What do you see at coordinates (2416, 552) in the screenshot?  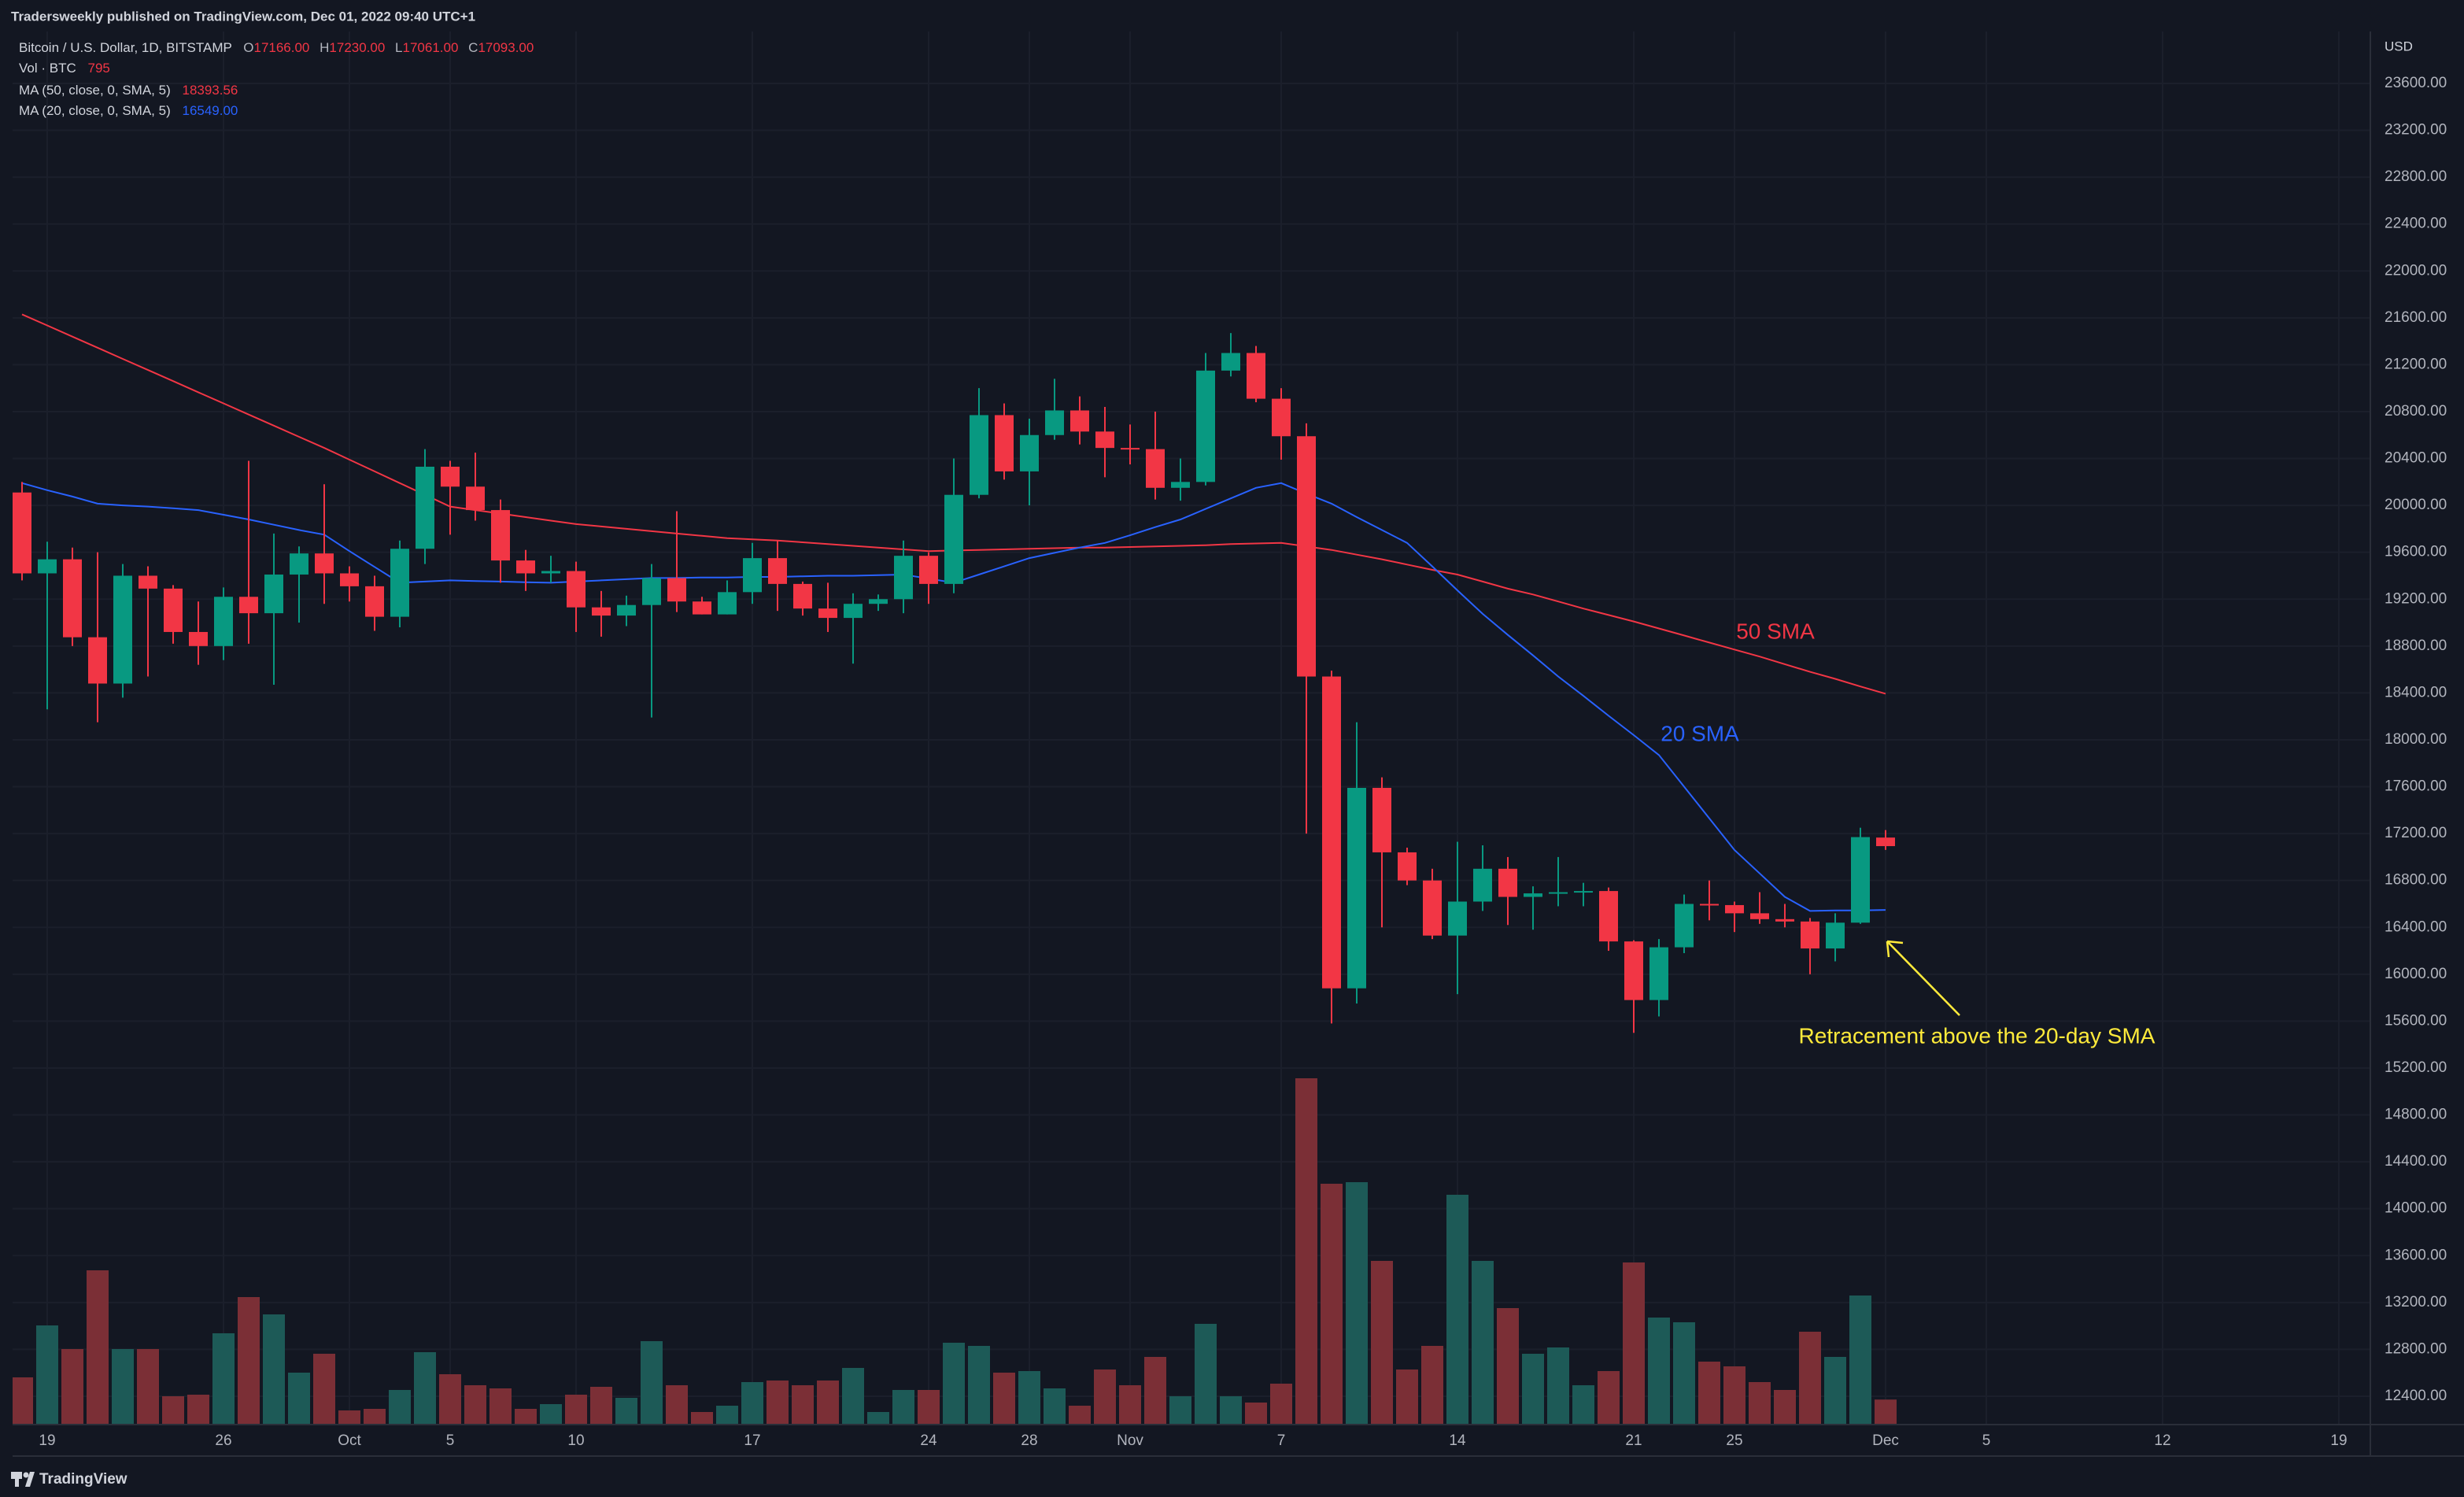 I see `y-tick-label: 19600.00` at bounding box center [2416, 552].